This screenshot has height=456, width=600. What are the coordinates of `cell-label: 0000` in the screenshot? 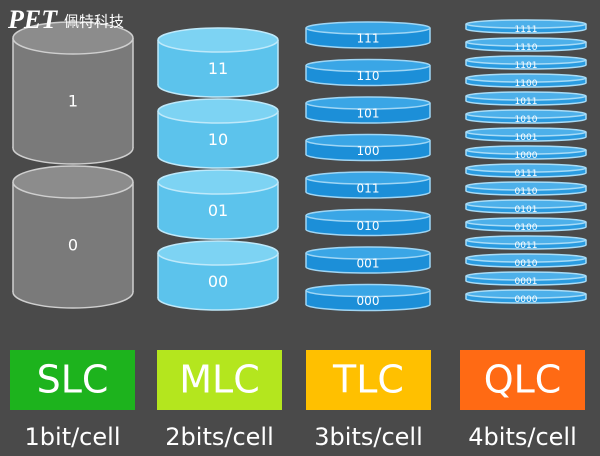 It's located at (526, 300).